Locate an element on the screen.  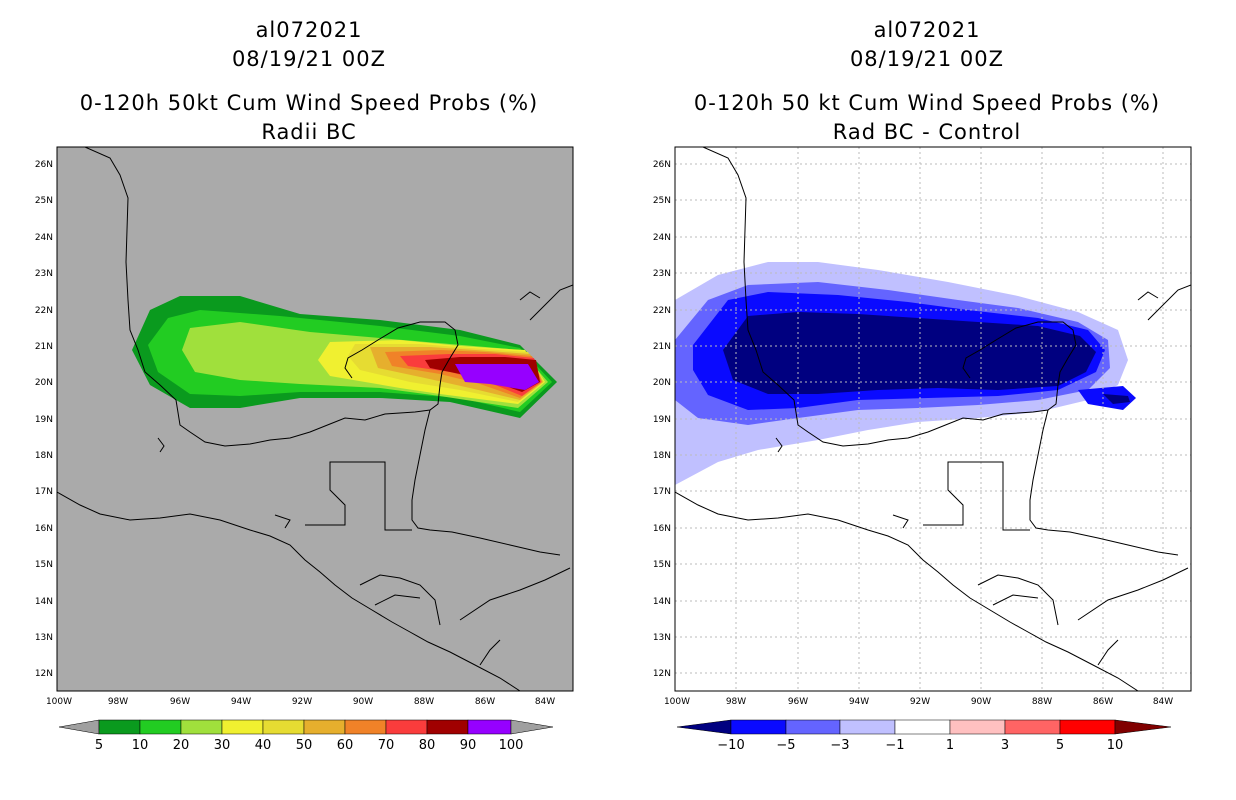
panel-subtitle: Rad BC - Control is located at coordinates (927, 132).